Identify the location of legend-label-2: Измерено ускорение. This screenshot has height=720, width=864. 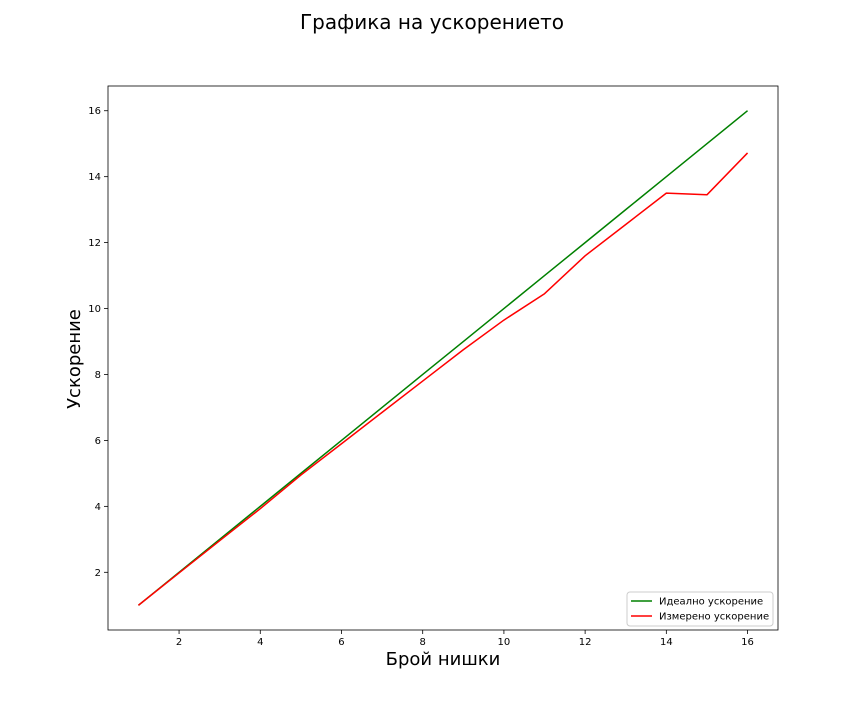
(714, 617).